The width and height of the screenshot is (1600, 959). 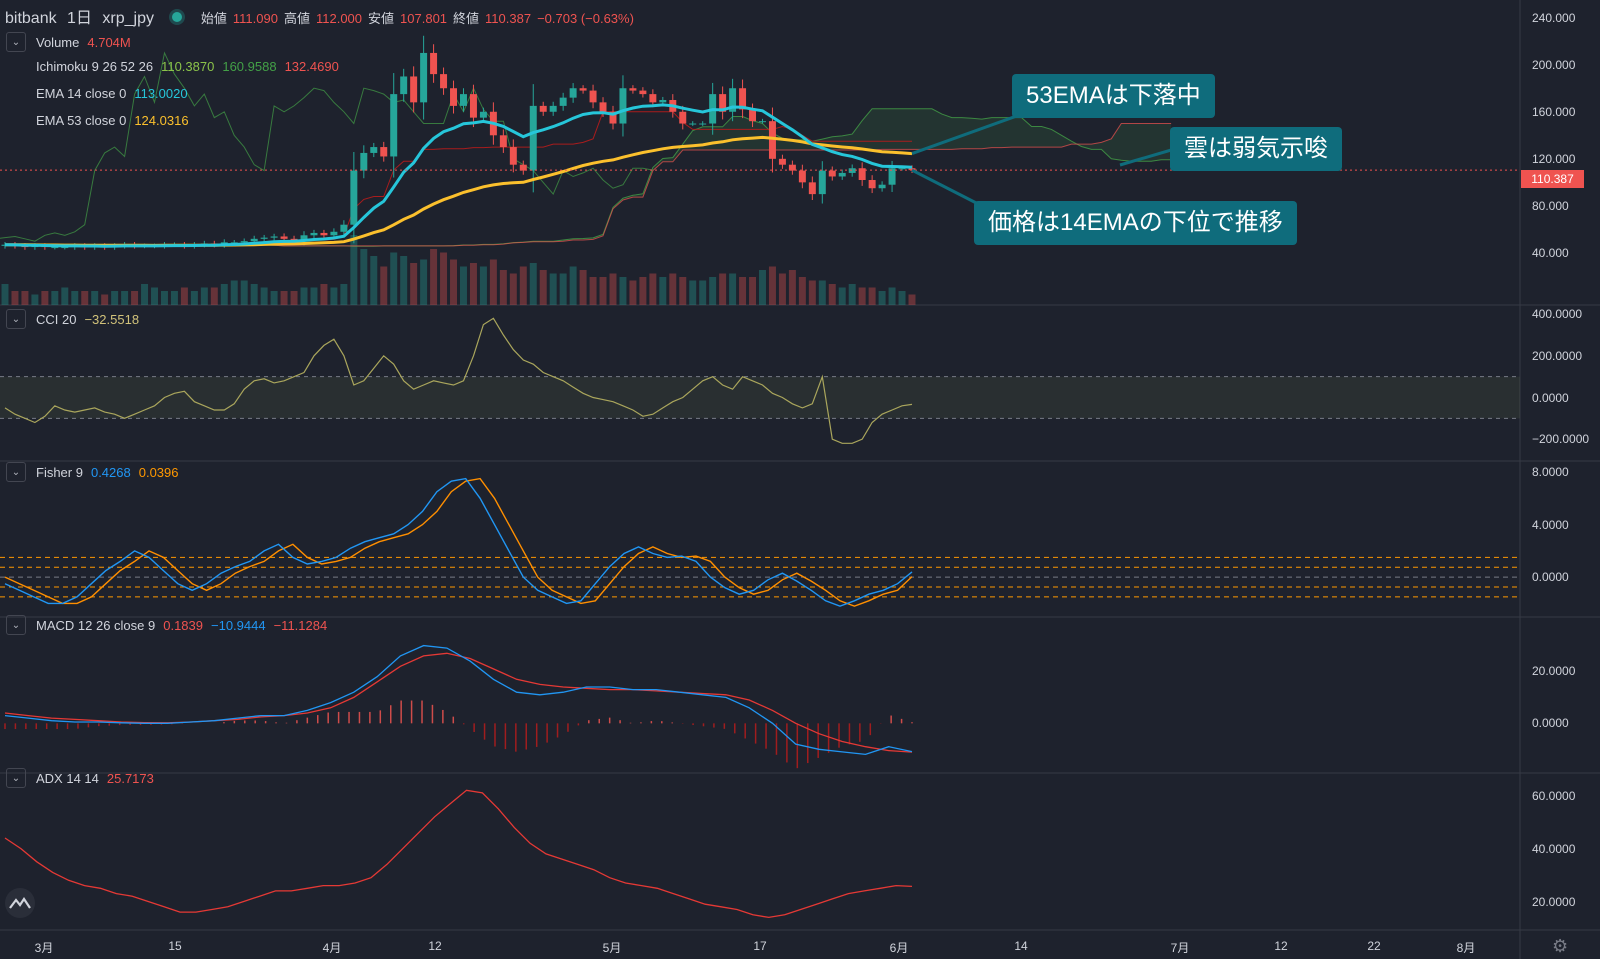 I want to click on y-axis-tick-label: 4.0000, so click(x=1550, y=524).